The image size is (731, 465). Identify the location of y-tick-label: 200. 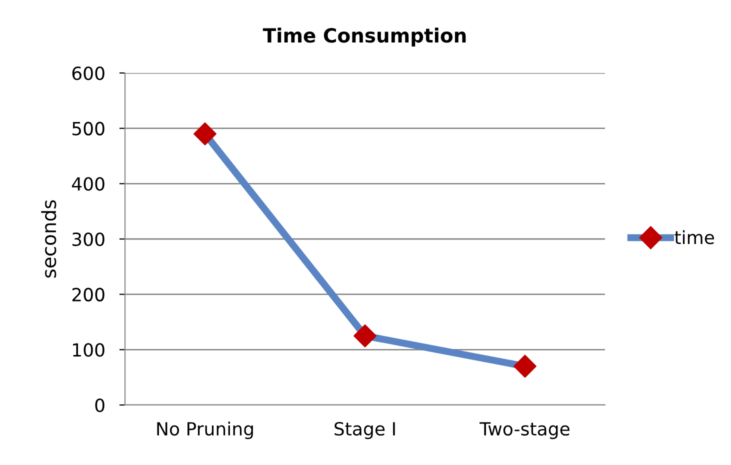
(88, 295).